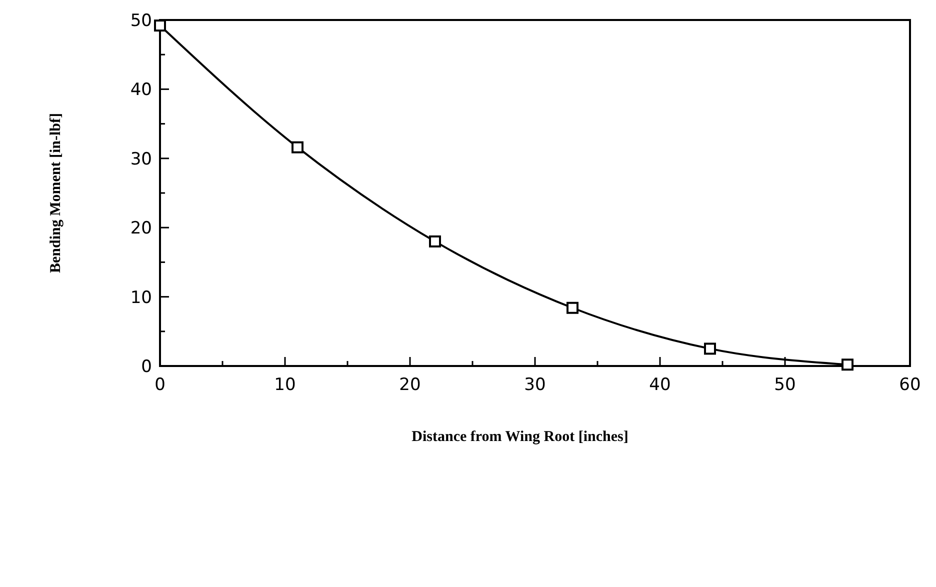 The height and width of the screenshot is (587, 936). What do you see at coordinates (660, 385) in the screenshot?
I see `x-tick-label: 40` at bounding box center [660, 385].